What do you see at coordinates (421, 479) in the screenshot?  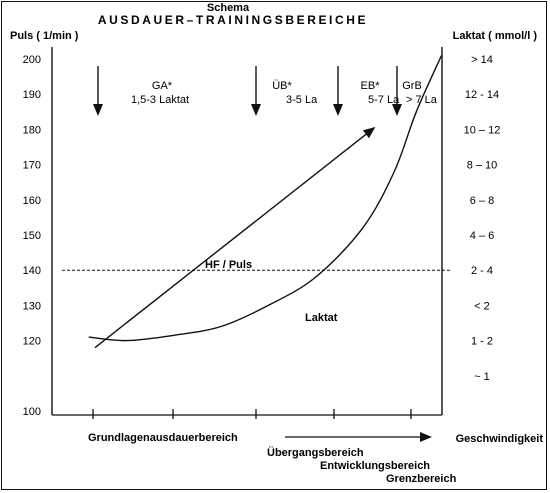 I see `category-grenz: Grenzbereich` at bounding box center [421, 479].